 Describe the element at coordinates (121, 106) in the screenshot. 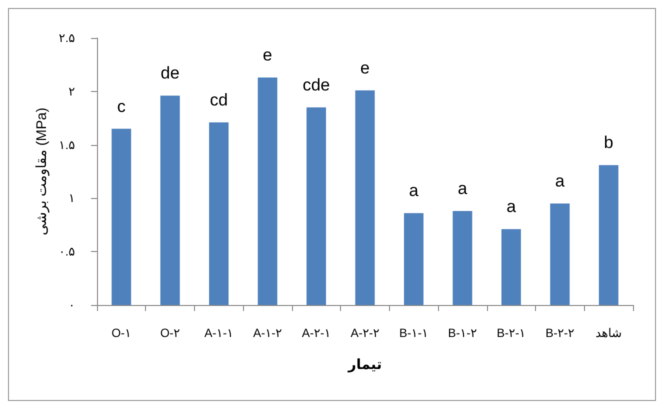

I see `annotation: c` at that location.